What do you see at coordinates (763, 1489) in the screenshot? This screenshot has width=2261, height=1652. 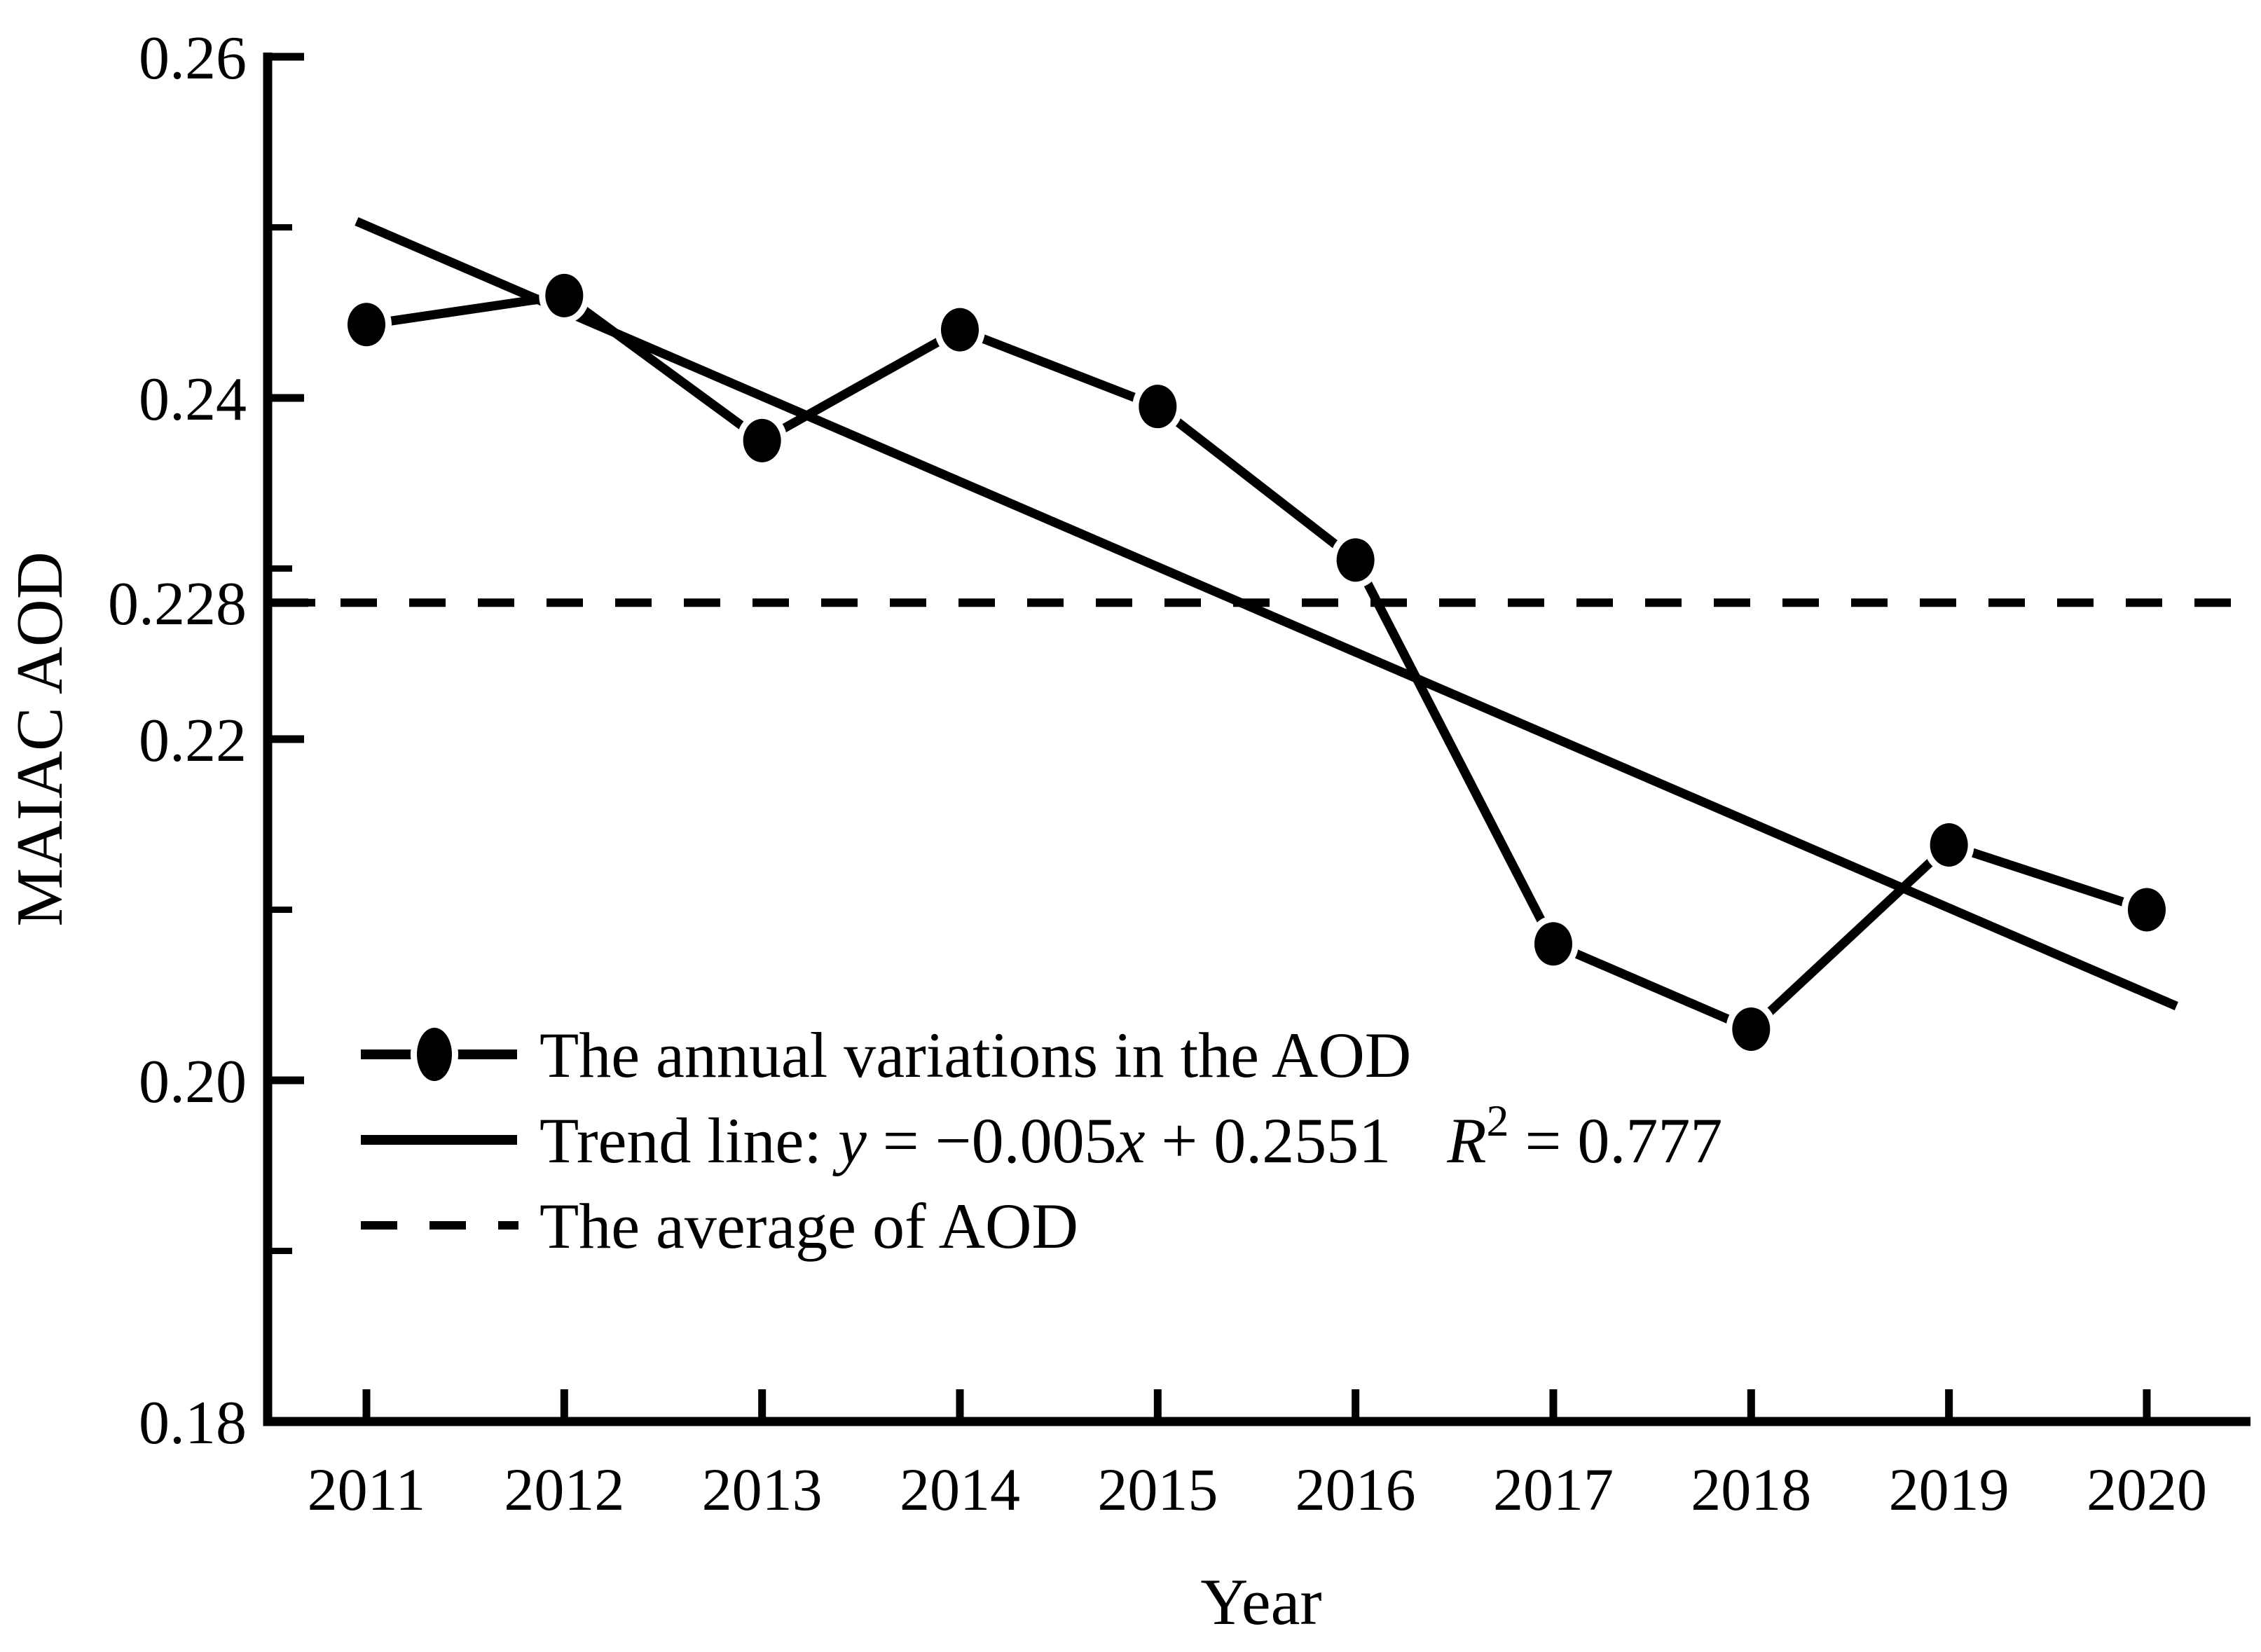 I see `x-tick-label: 2013` at bounding box center [763, 1489].